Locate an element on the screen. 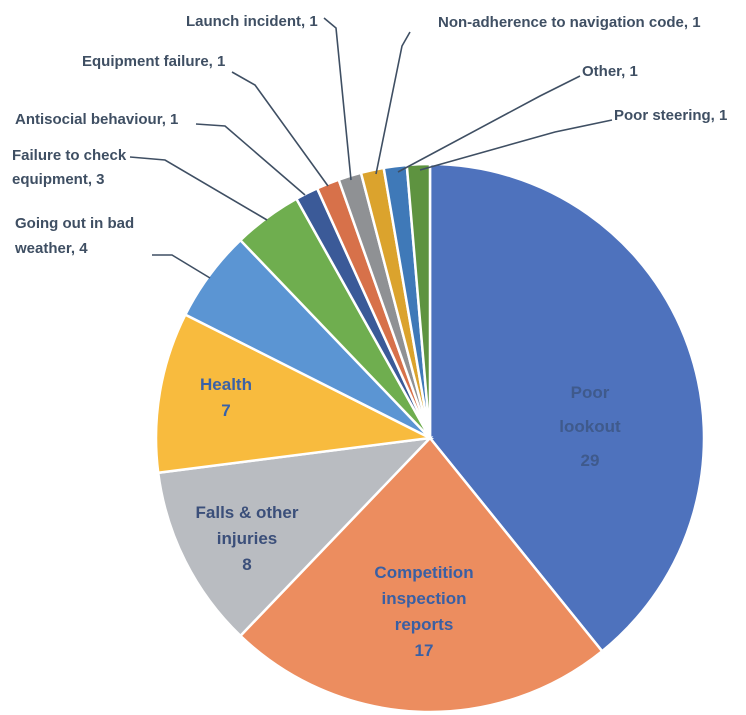 This screenshot has width=746, height=715. data-label-falls-and-other-injuries-line-1: Falls & other is located at coordinates (247, 512).